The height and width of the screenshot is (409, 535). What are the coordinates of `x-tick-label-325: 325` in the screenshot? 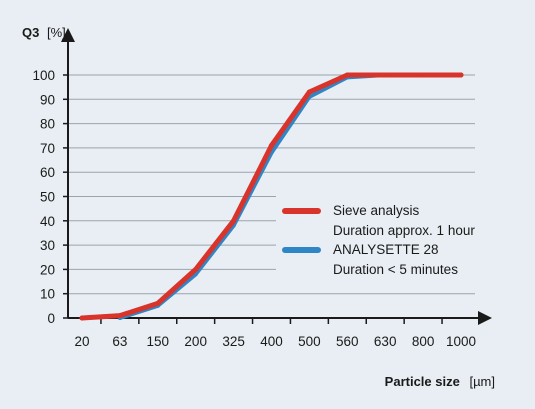 It's located at (233, 341).